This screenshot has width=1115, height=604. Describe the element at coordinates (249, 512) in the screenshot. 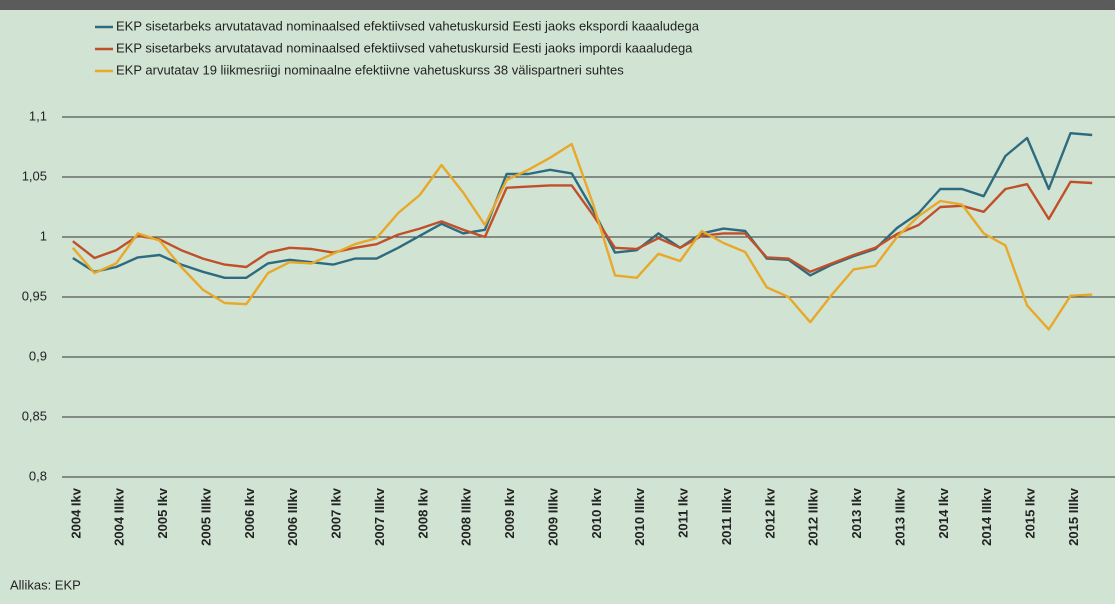

I see `x-tick-label: 2006 Ikv` at that location.